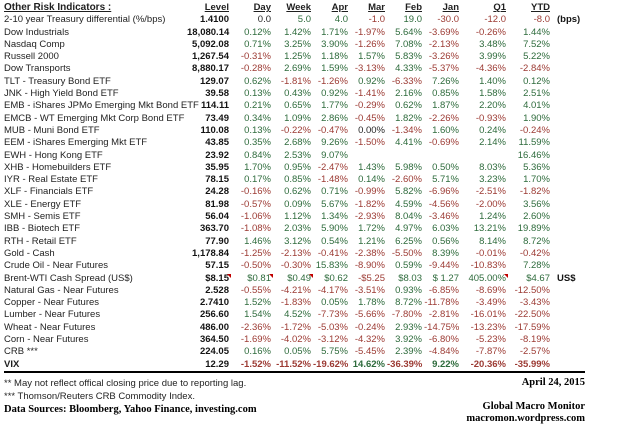 The width and height of the screenshot is (640, 428). What do you see at coordinates (371, 180) in the screenshot?
I see `cell-mar: 0.14%` at bounding box center [371, 180].